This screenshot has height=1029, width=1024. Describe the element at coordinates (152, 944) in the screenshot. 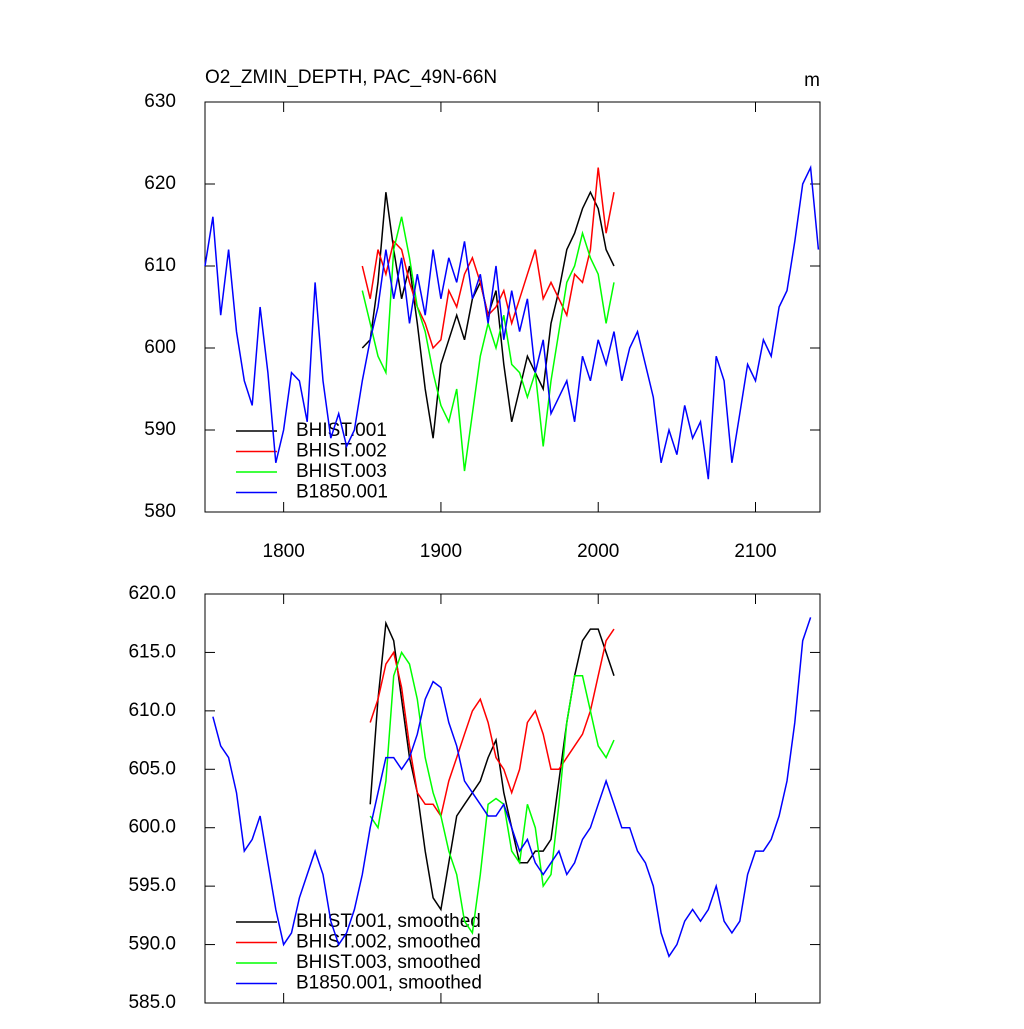

I see `y-tick-label: 590.0` at that location.